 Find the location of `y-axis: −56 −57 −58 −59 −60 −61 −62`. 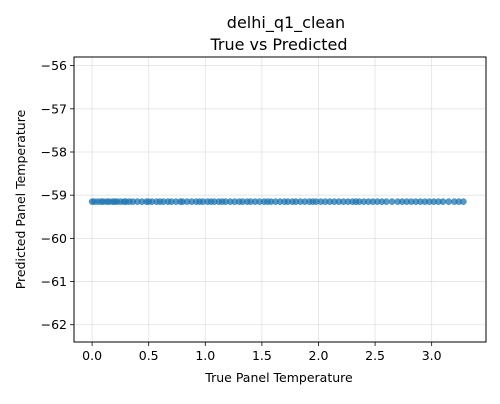

y-axis: −56 −57 −58 −59 −60 −61 −62 is located at coordinates (57, 195).